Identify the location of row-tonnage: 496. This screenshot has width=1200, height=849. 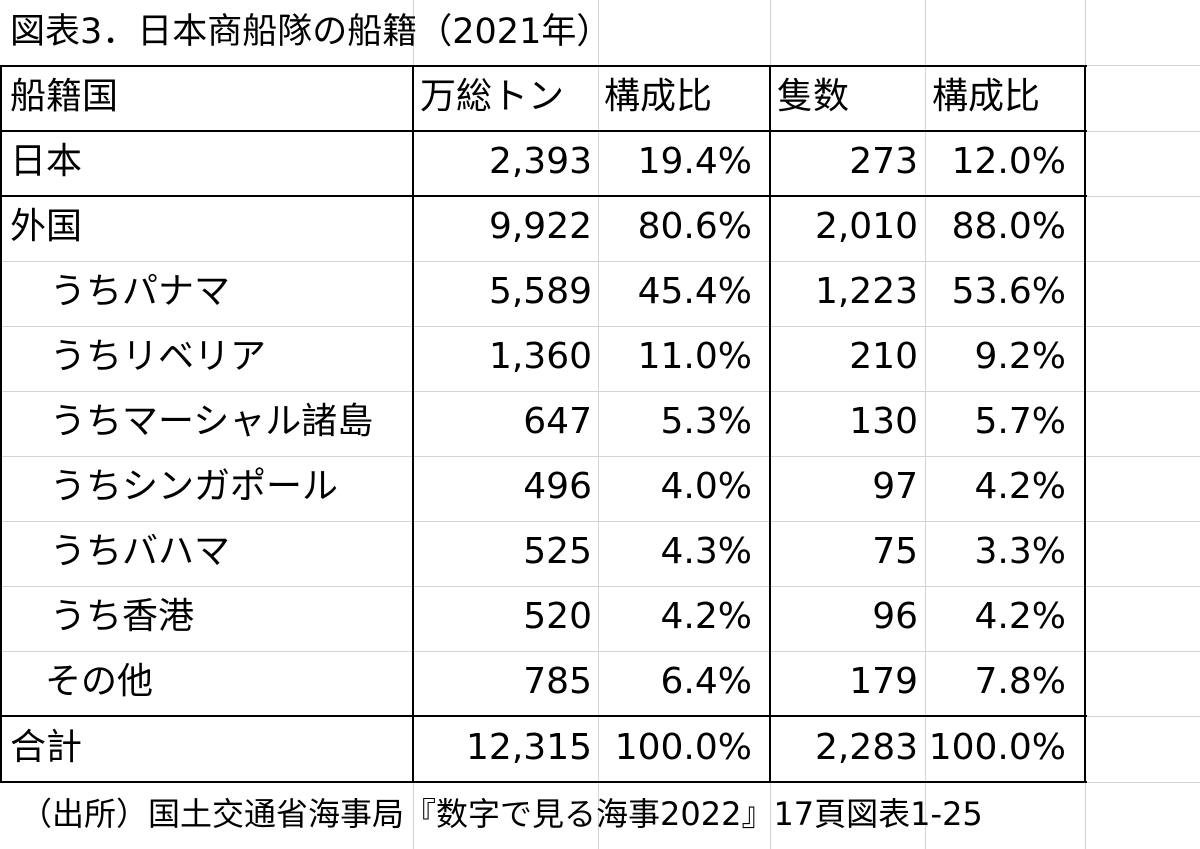
(557, 486).